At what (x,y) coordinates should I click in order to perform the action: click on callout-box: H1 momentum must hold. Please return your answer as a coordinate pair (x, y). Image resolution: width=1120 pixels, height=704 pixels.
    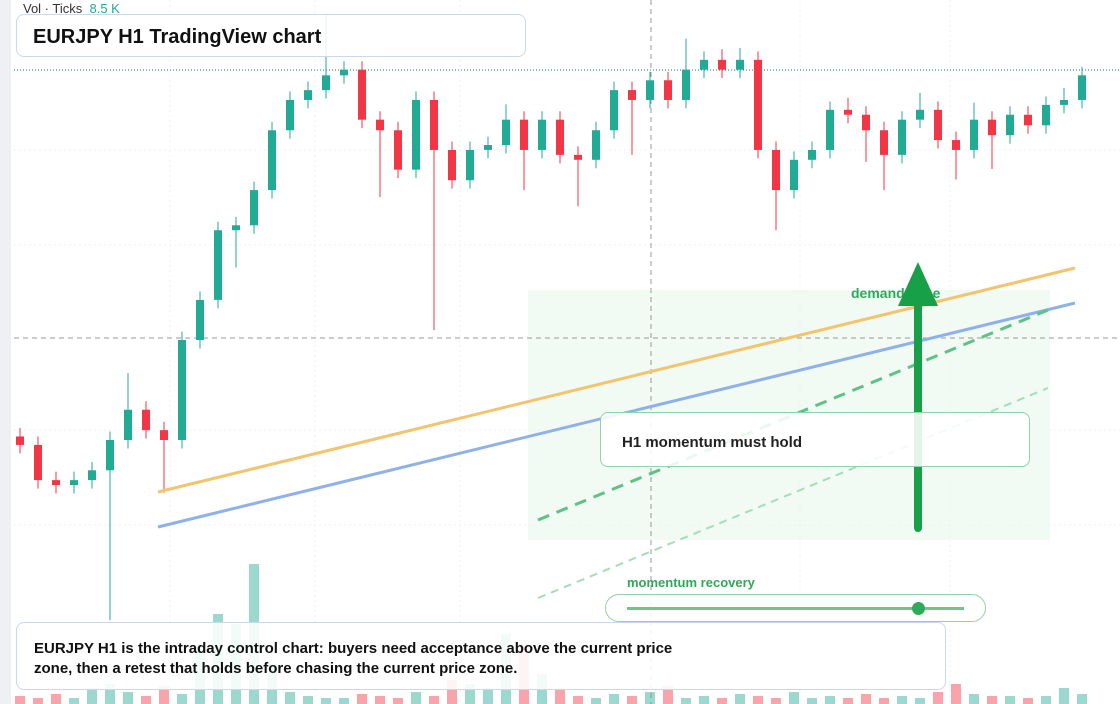
    Looking at the image, I should click on (815, 439).